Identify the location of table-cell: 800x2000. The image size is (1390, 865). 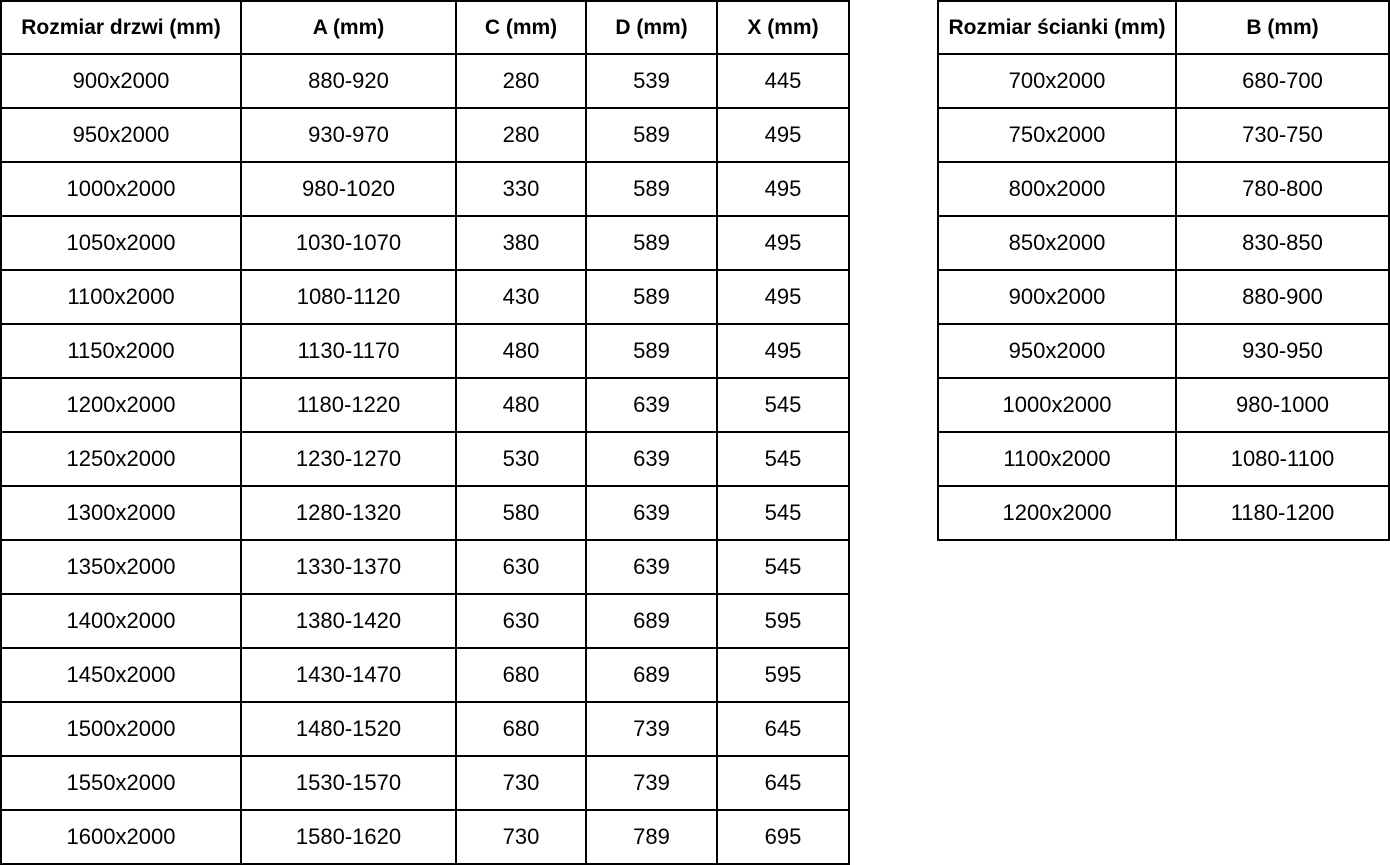
(1057, 189).